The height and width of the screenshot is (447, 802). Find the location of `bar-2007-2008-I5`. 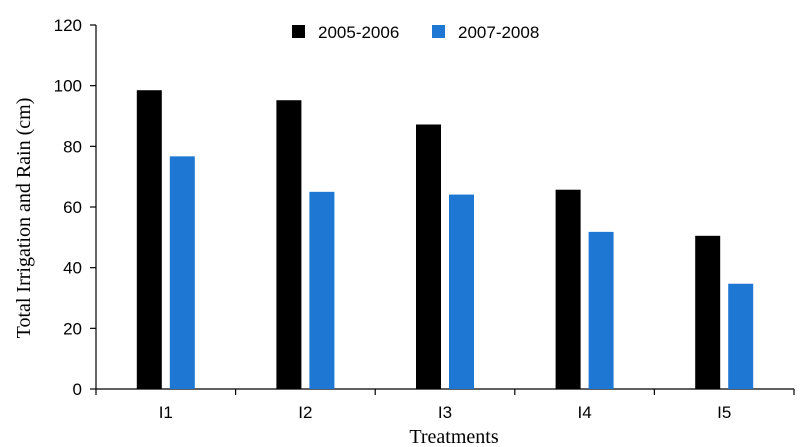

bar-2007-2008-I5 is located at coordinates (741, 336).